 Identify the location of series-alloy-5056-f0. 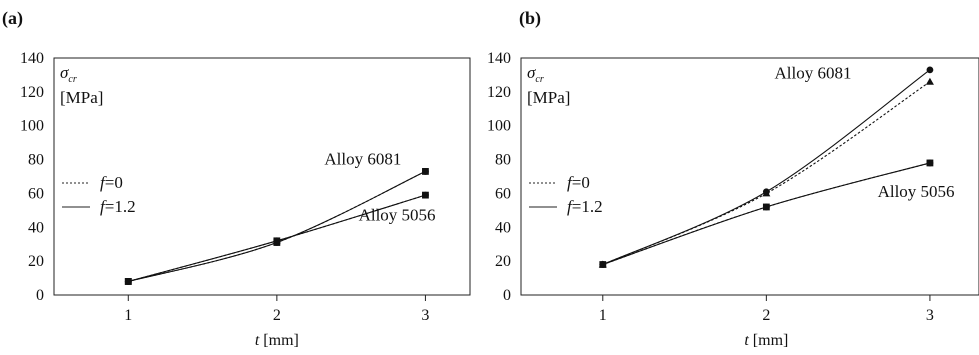
(766, 213).